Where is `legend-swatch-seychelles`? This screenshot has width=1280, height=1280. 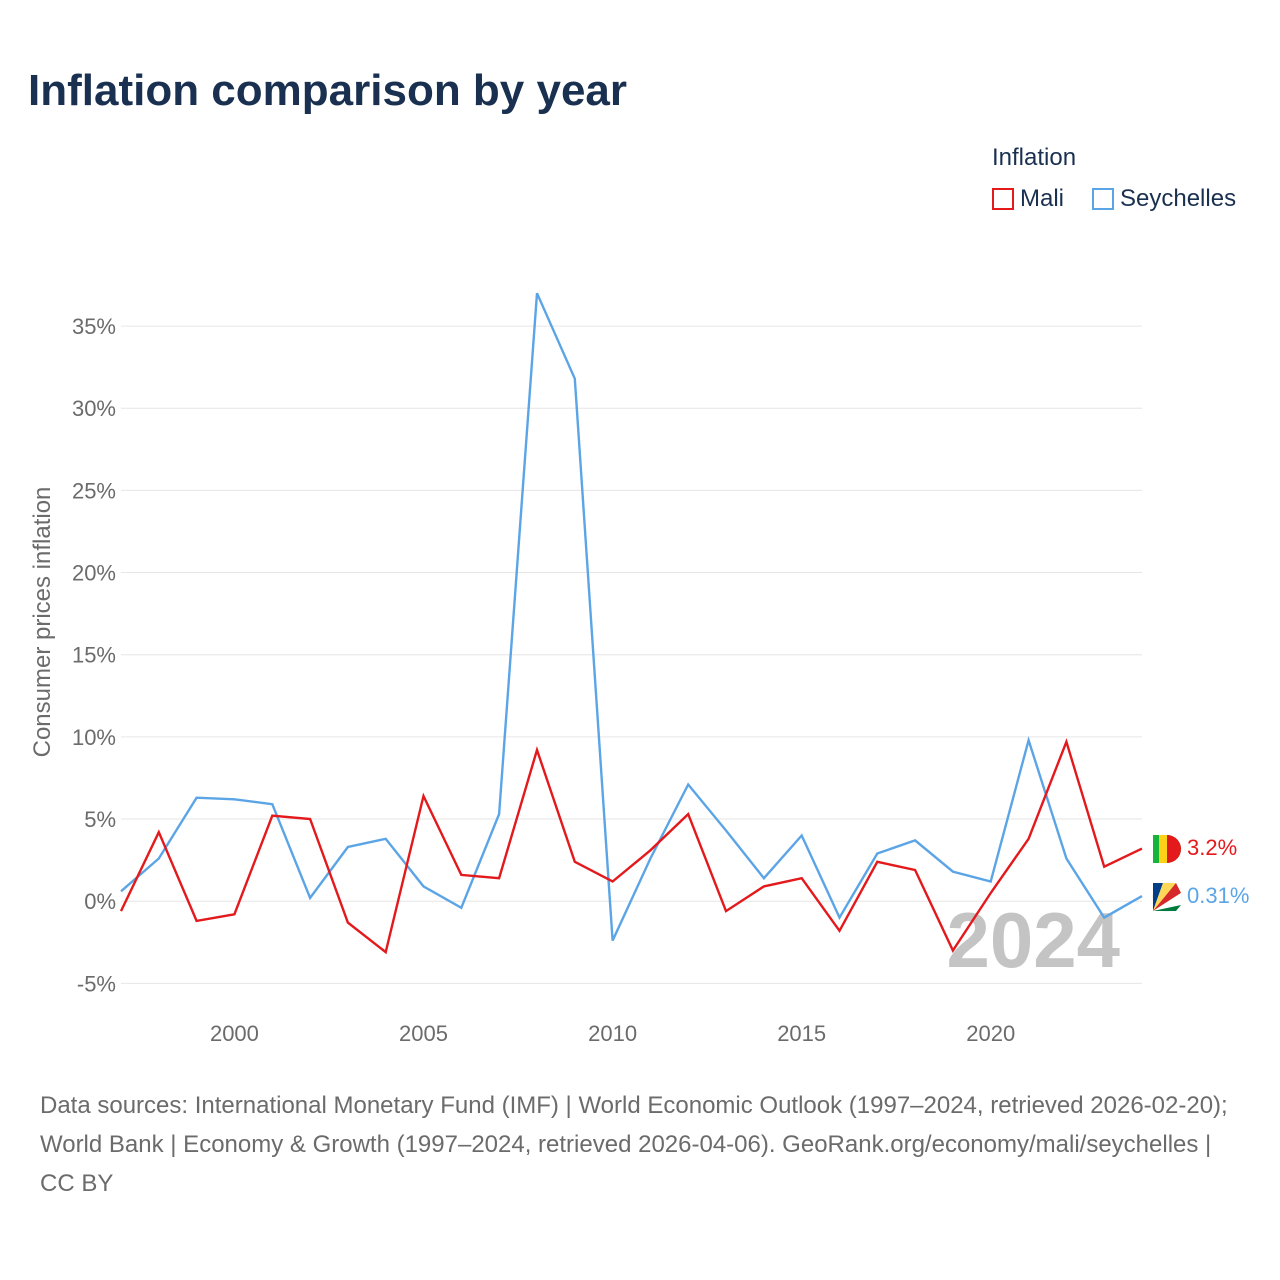
legend-swatch-seychelles is located at coordinates (1103, 199).